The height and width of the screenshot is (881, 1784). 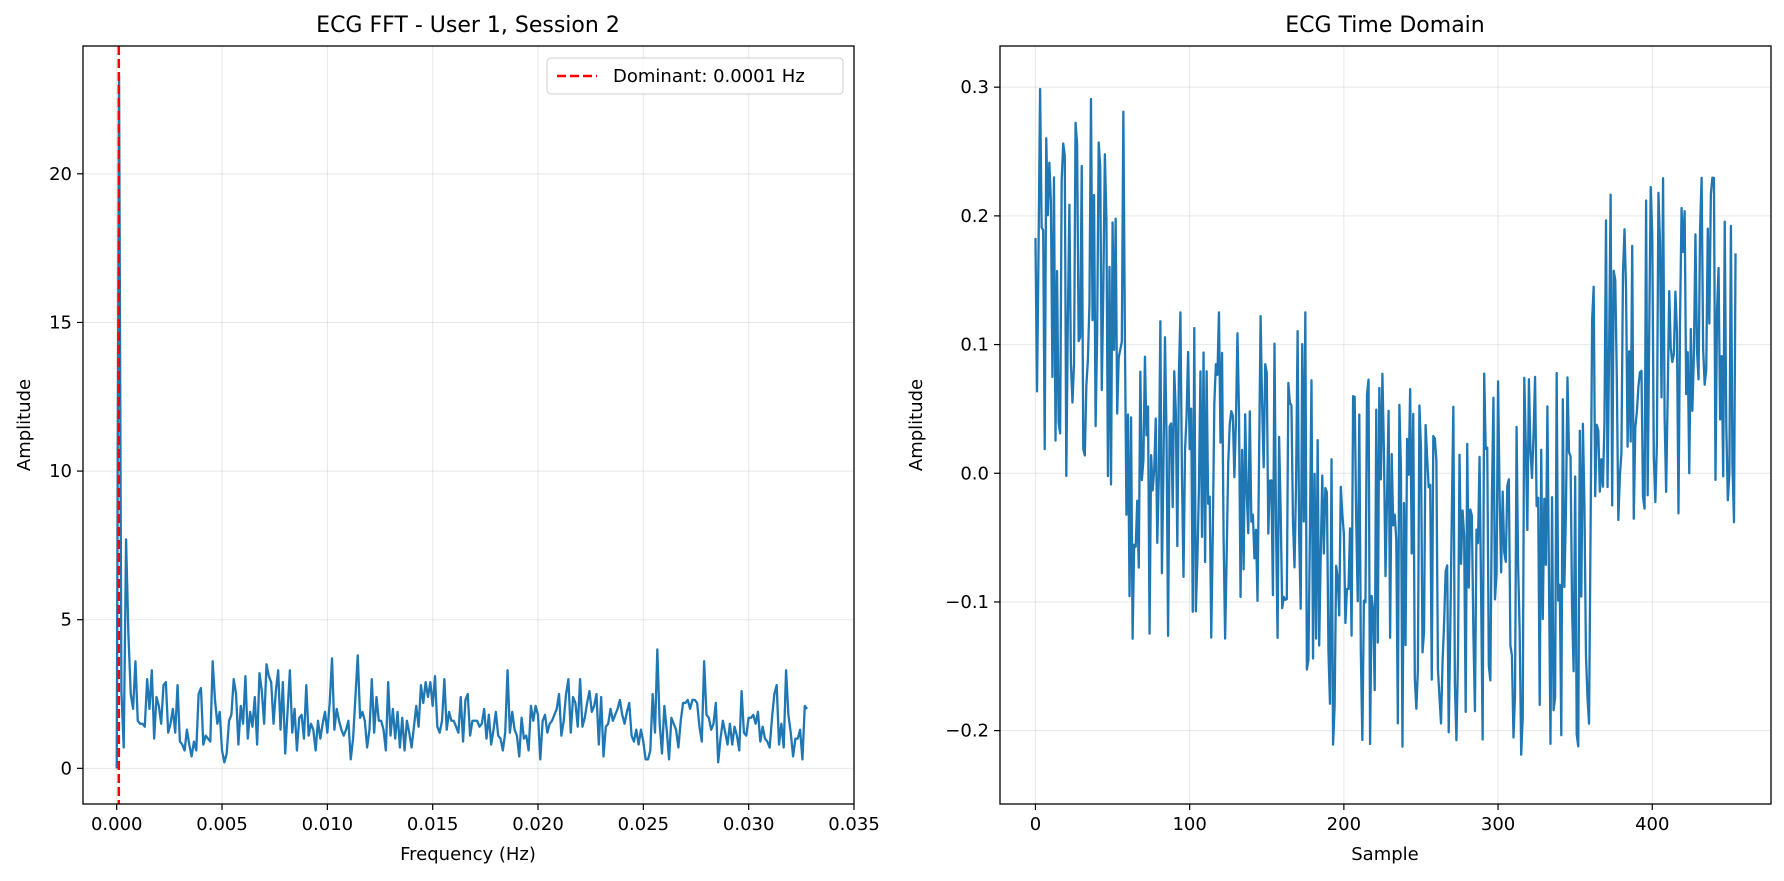 What do you see at coordinates (117, 824) in the screenshot?
I see `x-tick-label: 0.000` at bounding box center [117, 824].